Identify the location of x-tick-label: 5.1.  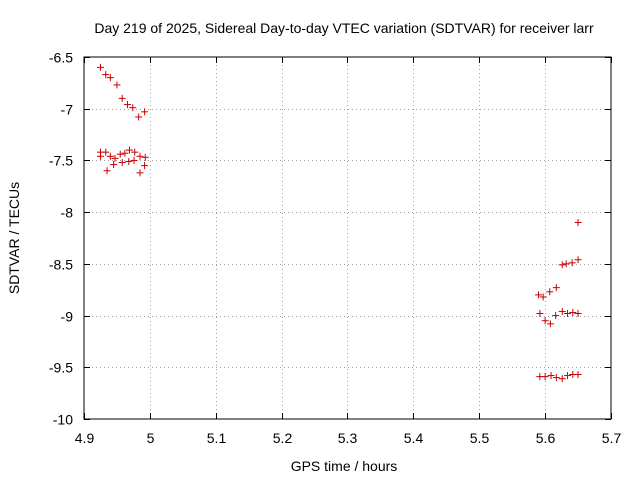
(217, 438).